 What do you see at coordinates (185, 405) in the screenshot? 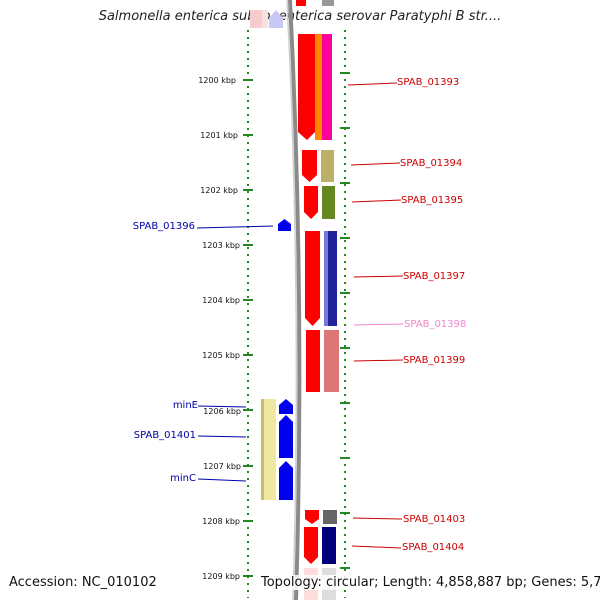
I see `gene-label-left: minE` at bounding box center [185, 405].